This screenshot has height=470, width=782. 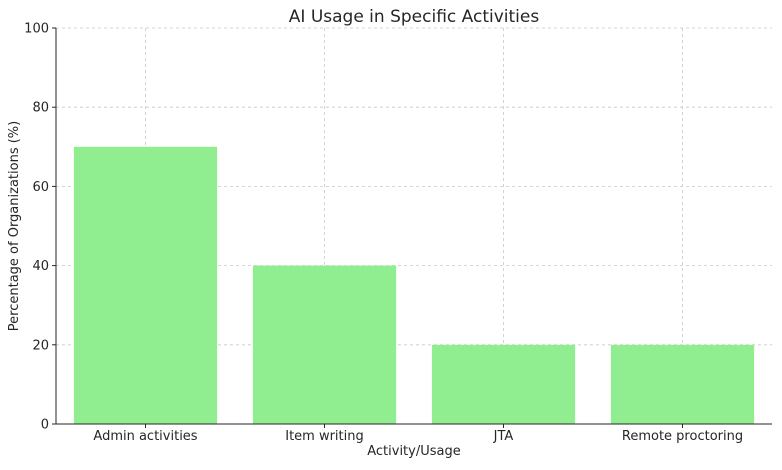 What do you see at coordinates (682, 436) in the screenshot?
I see `x-tick-label: Remote proctoring` at bounding box center [682, 436].